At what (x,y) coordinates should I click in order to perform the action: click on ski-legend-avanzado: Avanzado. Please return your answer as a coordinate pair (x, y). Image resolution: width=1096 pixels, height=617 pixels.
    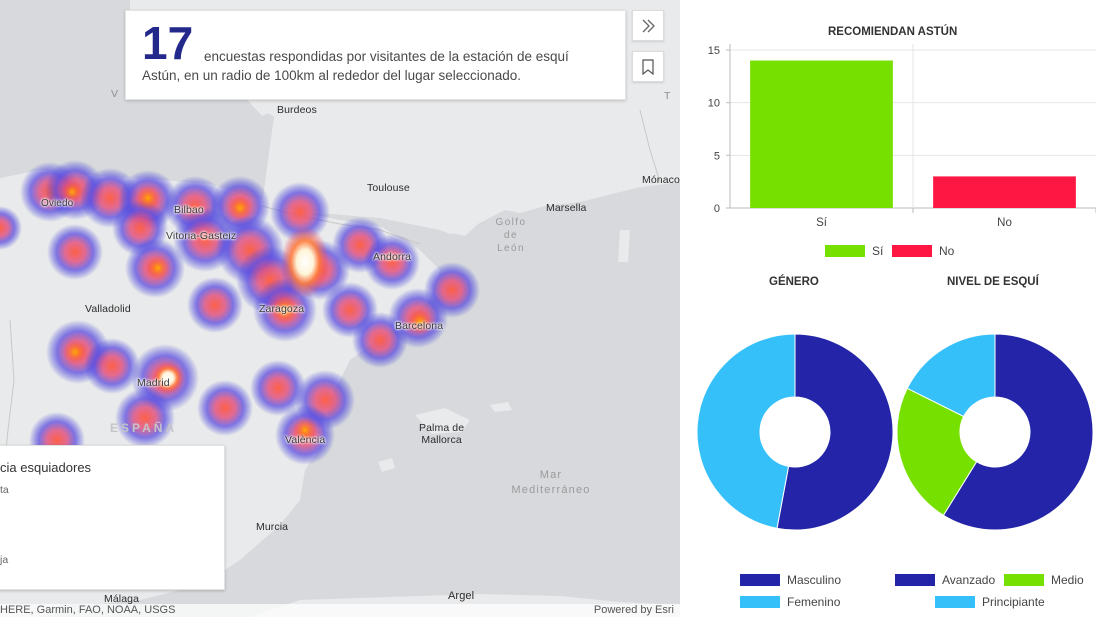
    Looking at the image, I should click on (945, 580).